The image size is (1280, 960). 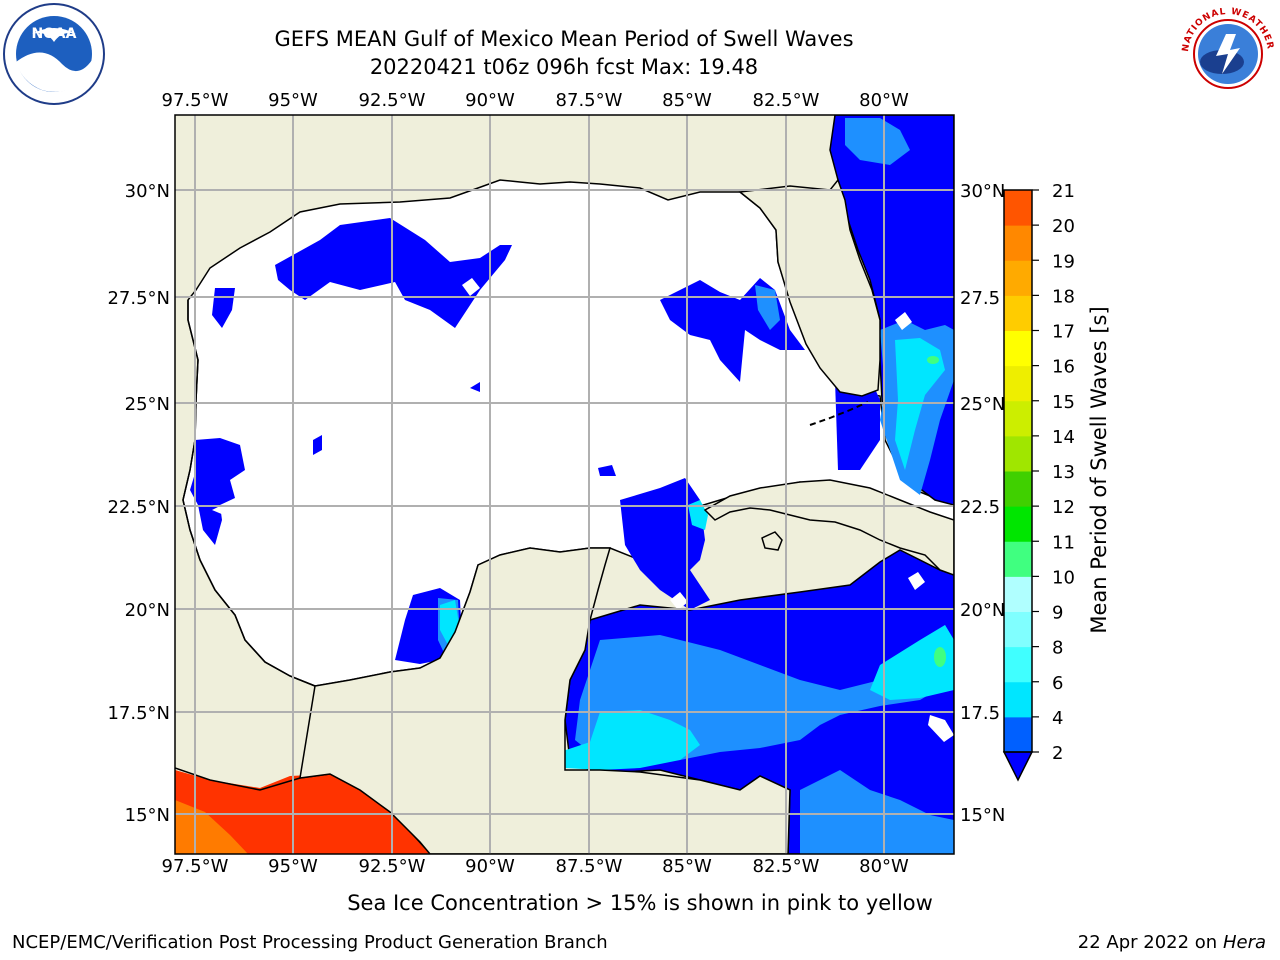 I want to click on lon-labels-bottom: 97.5°W 95°W 92.5°W 90°W 87.5°W 85°W 82.5°W 80°W, so click(x=535, y=866).